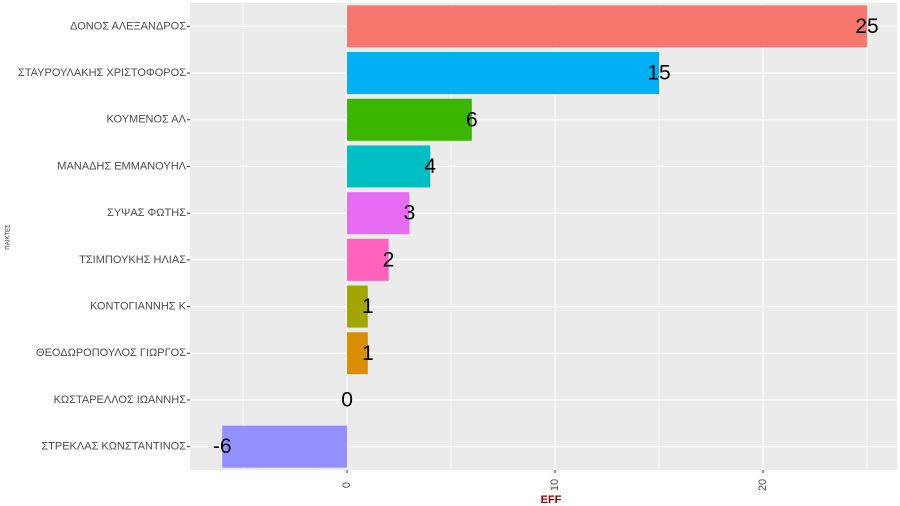 This screenshot has height=506, width=900. Describe the element at coordinates (430, 166) in the screenshot. I see `value-label: 4` at that location.